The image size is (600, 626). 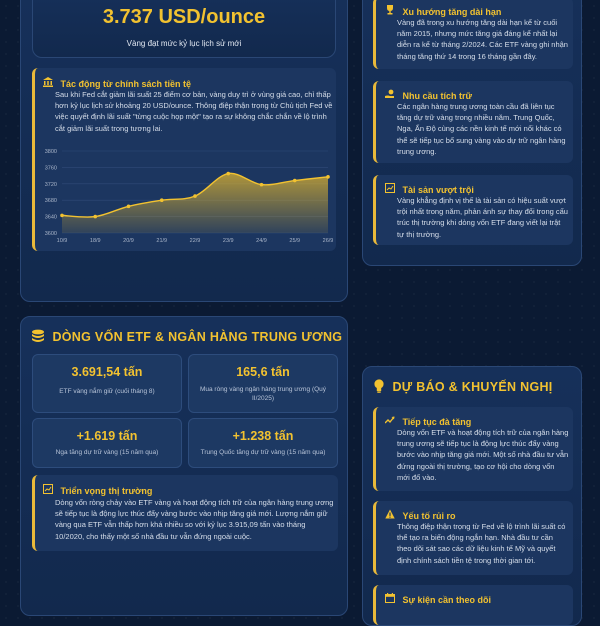 I want to click on long-trend-title: Xu hướng tăng dài hạn, so click(x=452, y=12).